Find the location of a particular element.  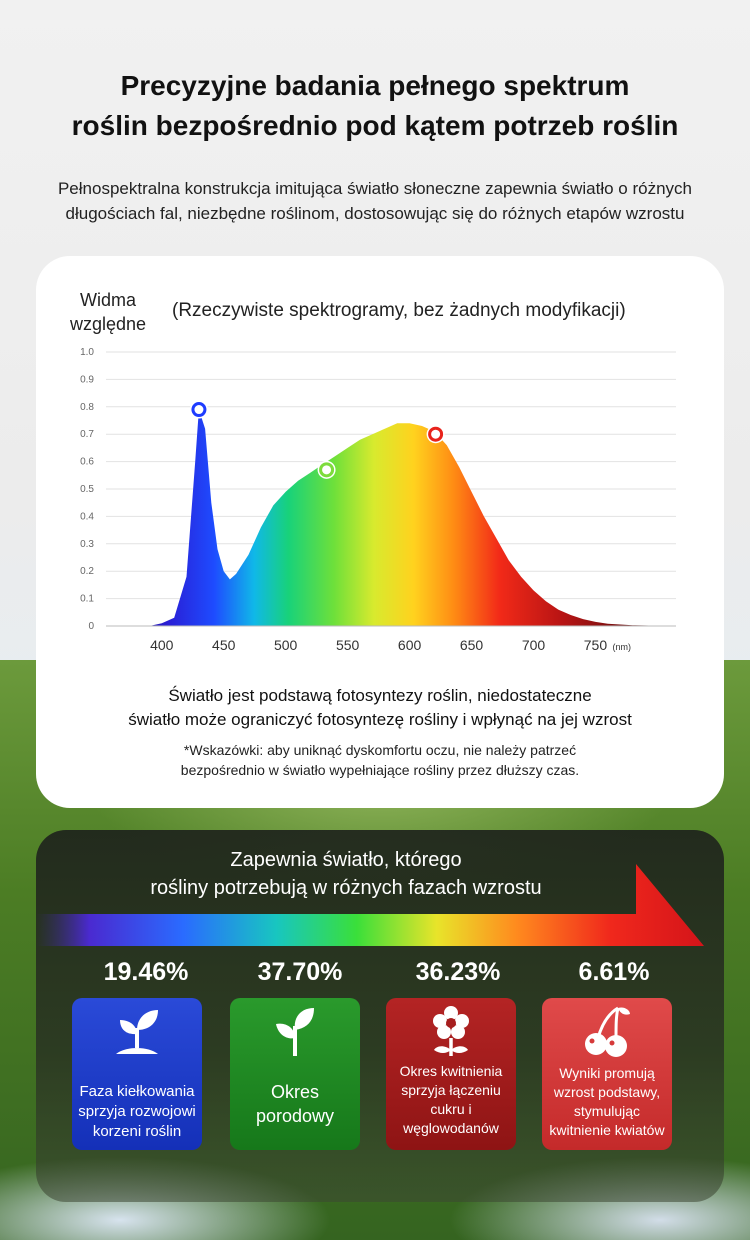

y-tick-label: 0.6 is located at coordinates (87, 462).